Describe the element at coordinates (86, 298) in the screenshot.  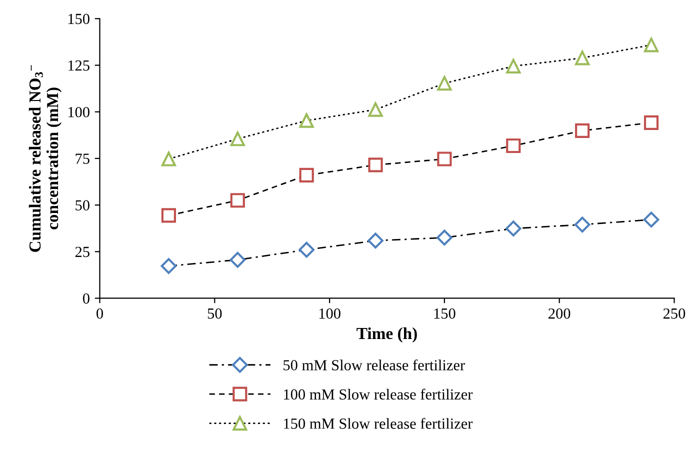
I see `y-tick-label: 0` at that location.